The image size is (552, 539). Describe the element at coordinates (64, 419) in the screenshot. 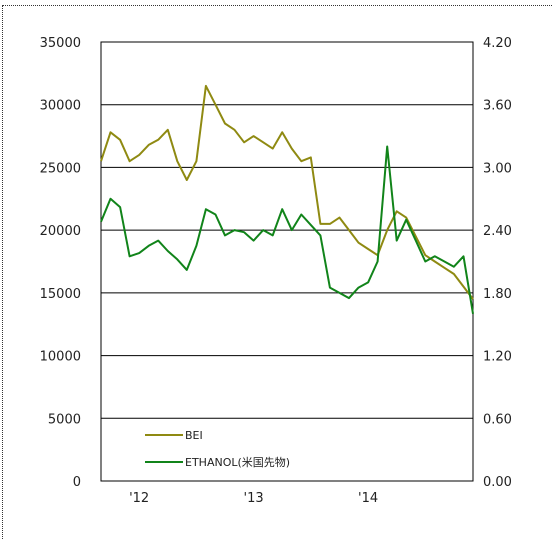

I see `left-y-tick-label: 5000` at that location.